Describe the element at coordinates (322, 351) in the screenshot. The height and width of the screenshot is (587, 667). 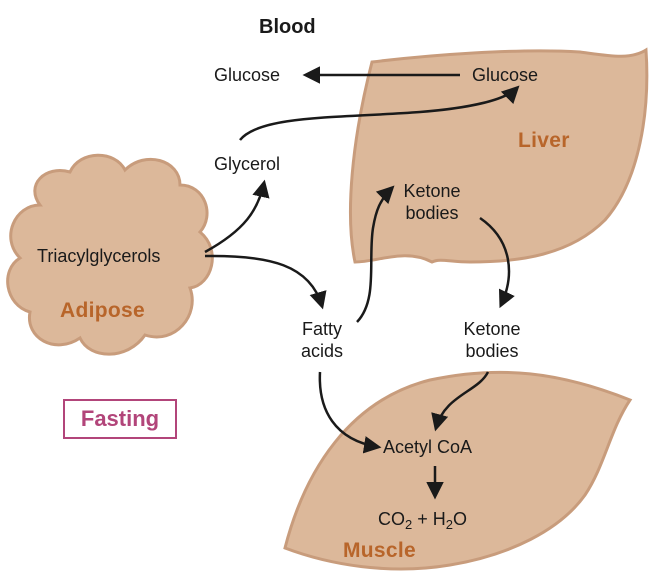
I see `fatty-acids-line2: acids` at that location.